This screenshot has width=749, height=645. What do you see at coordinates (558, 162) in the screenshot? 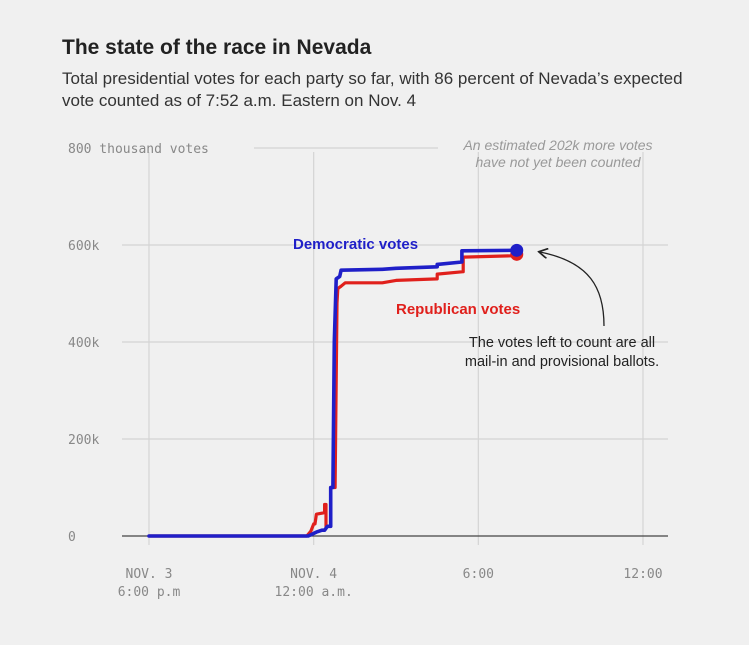
I see `uncounted-estimate-label-line2: have not yet been counted` at bounding box center [558, 162].